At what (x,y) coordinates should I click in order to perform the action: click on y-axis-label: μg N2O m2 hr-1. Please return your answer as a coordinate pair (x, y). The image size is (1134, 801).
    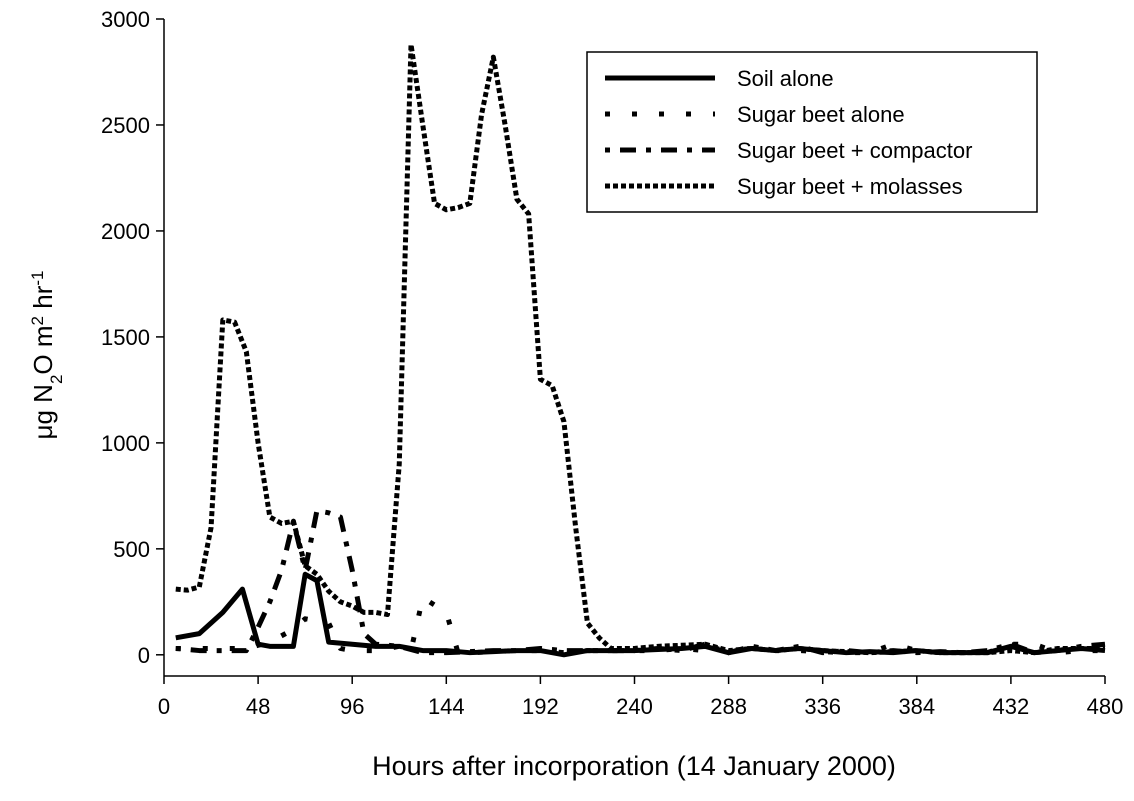
    Looking at the image, I should click on (47, 355).